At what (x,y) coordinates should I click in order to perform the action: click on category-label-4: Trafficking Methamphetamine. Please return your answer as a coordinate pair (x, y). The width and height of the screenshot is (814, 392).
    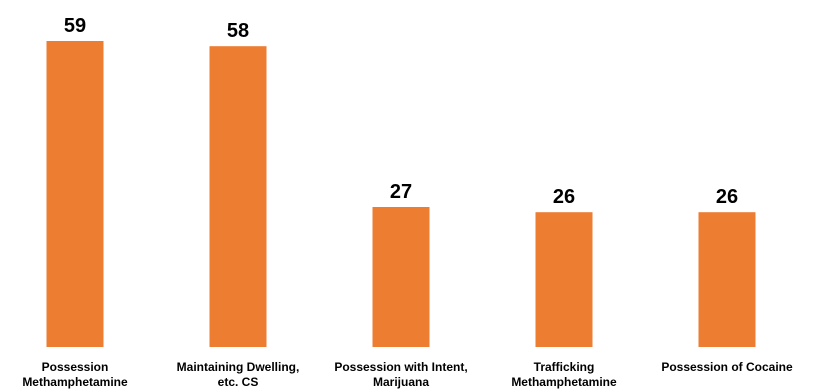
    Looking at the image, I should click on (564, 374).